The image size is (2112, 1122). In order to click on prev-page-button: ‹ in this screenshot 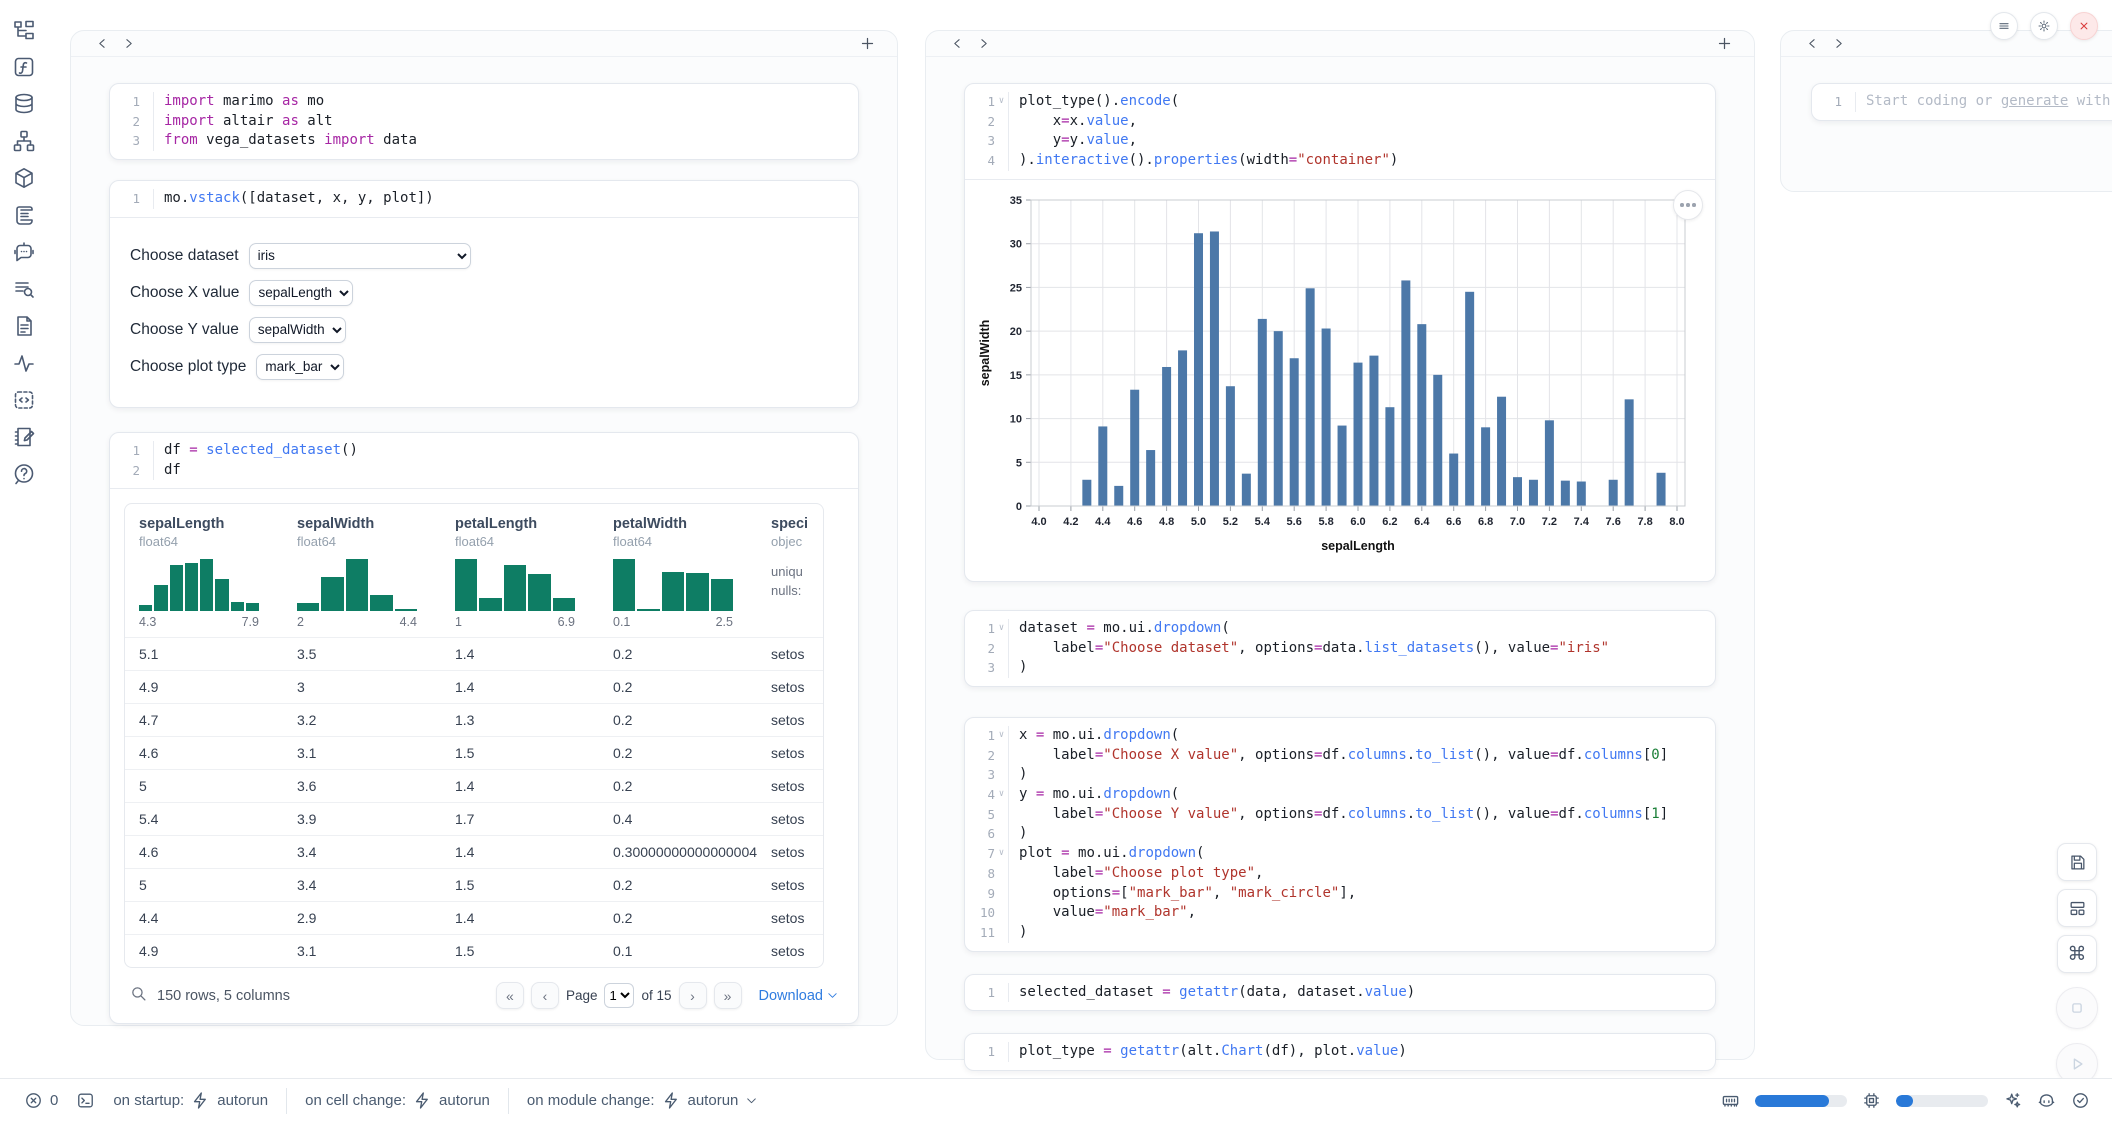, I will do `click(544, 996)`.